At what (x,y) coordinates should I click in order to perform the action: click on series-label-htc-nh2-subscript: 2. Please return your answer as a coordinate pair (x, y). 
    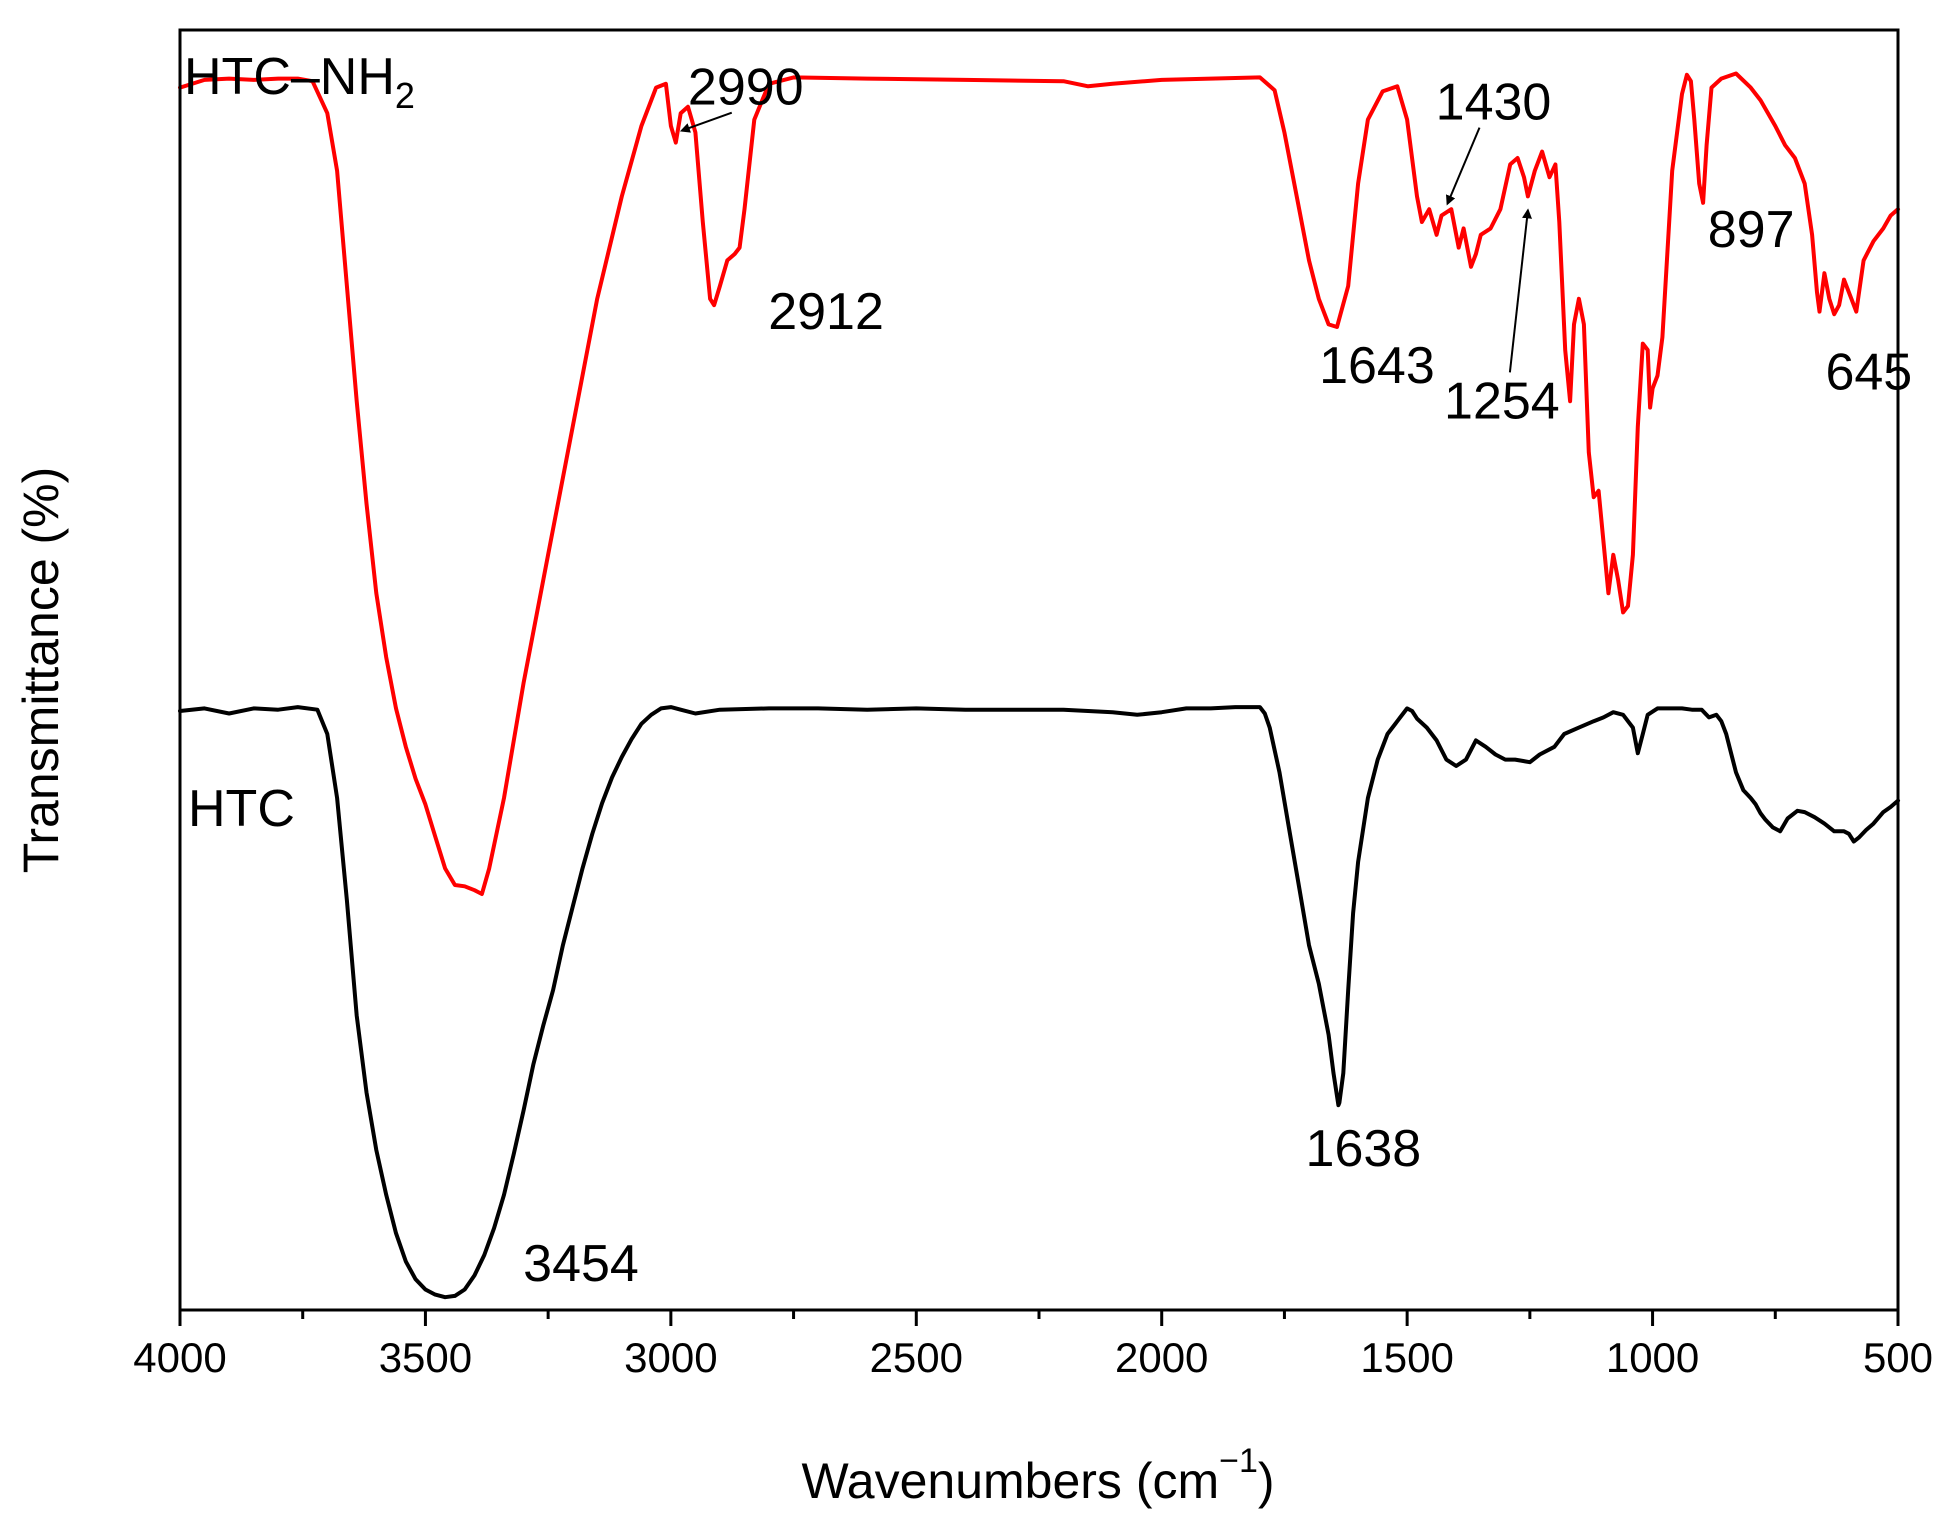
    Looking at the image, I should click on (405, 95).